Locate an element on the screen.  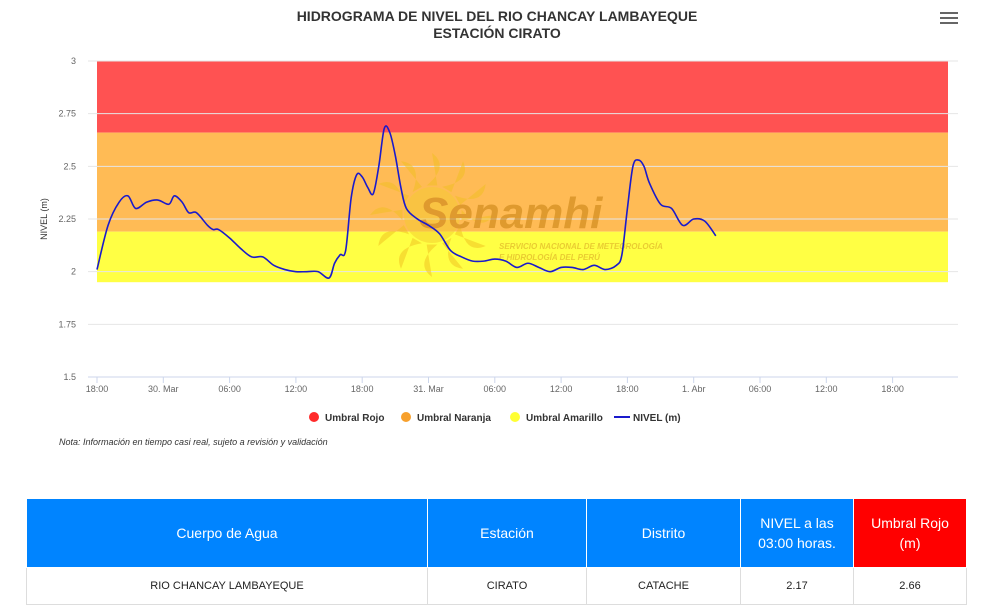
band-umbral-amarillo is located at coordinates (522, 257).